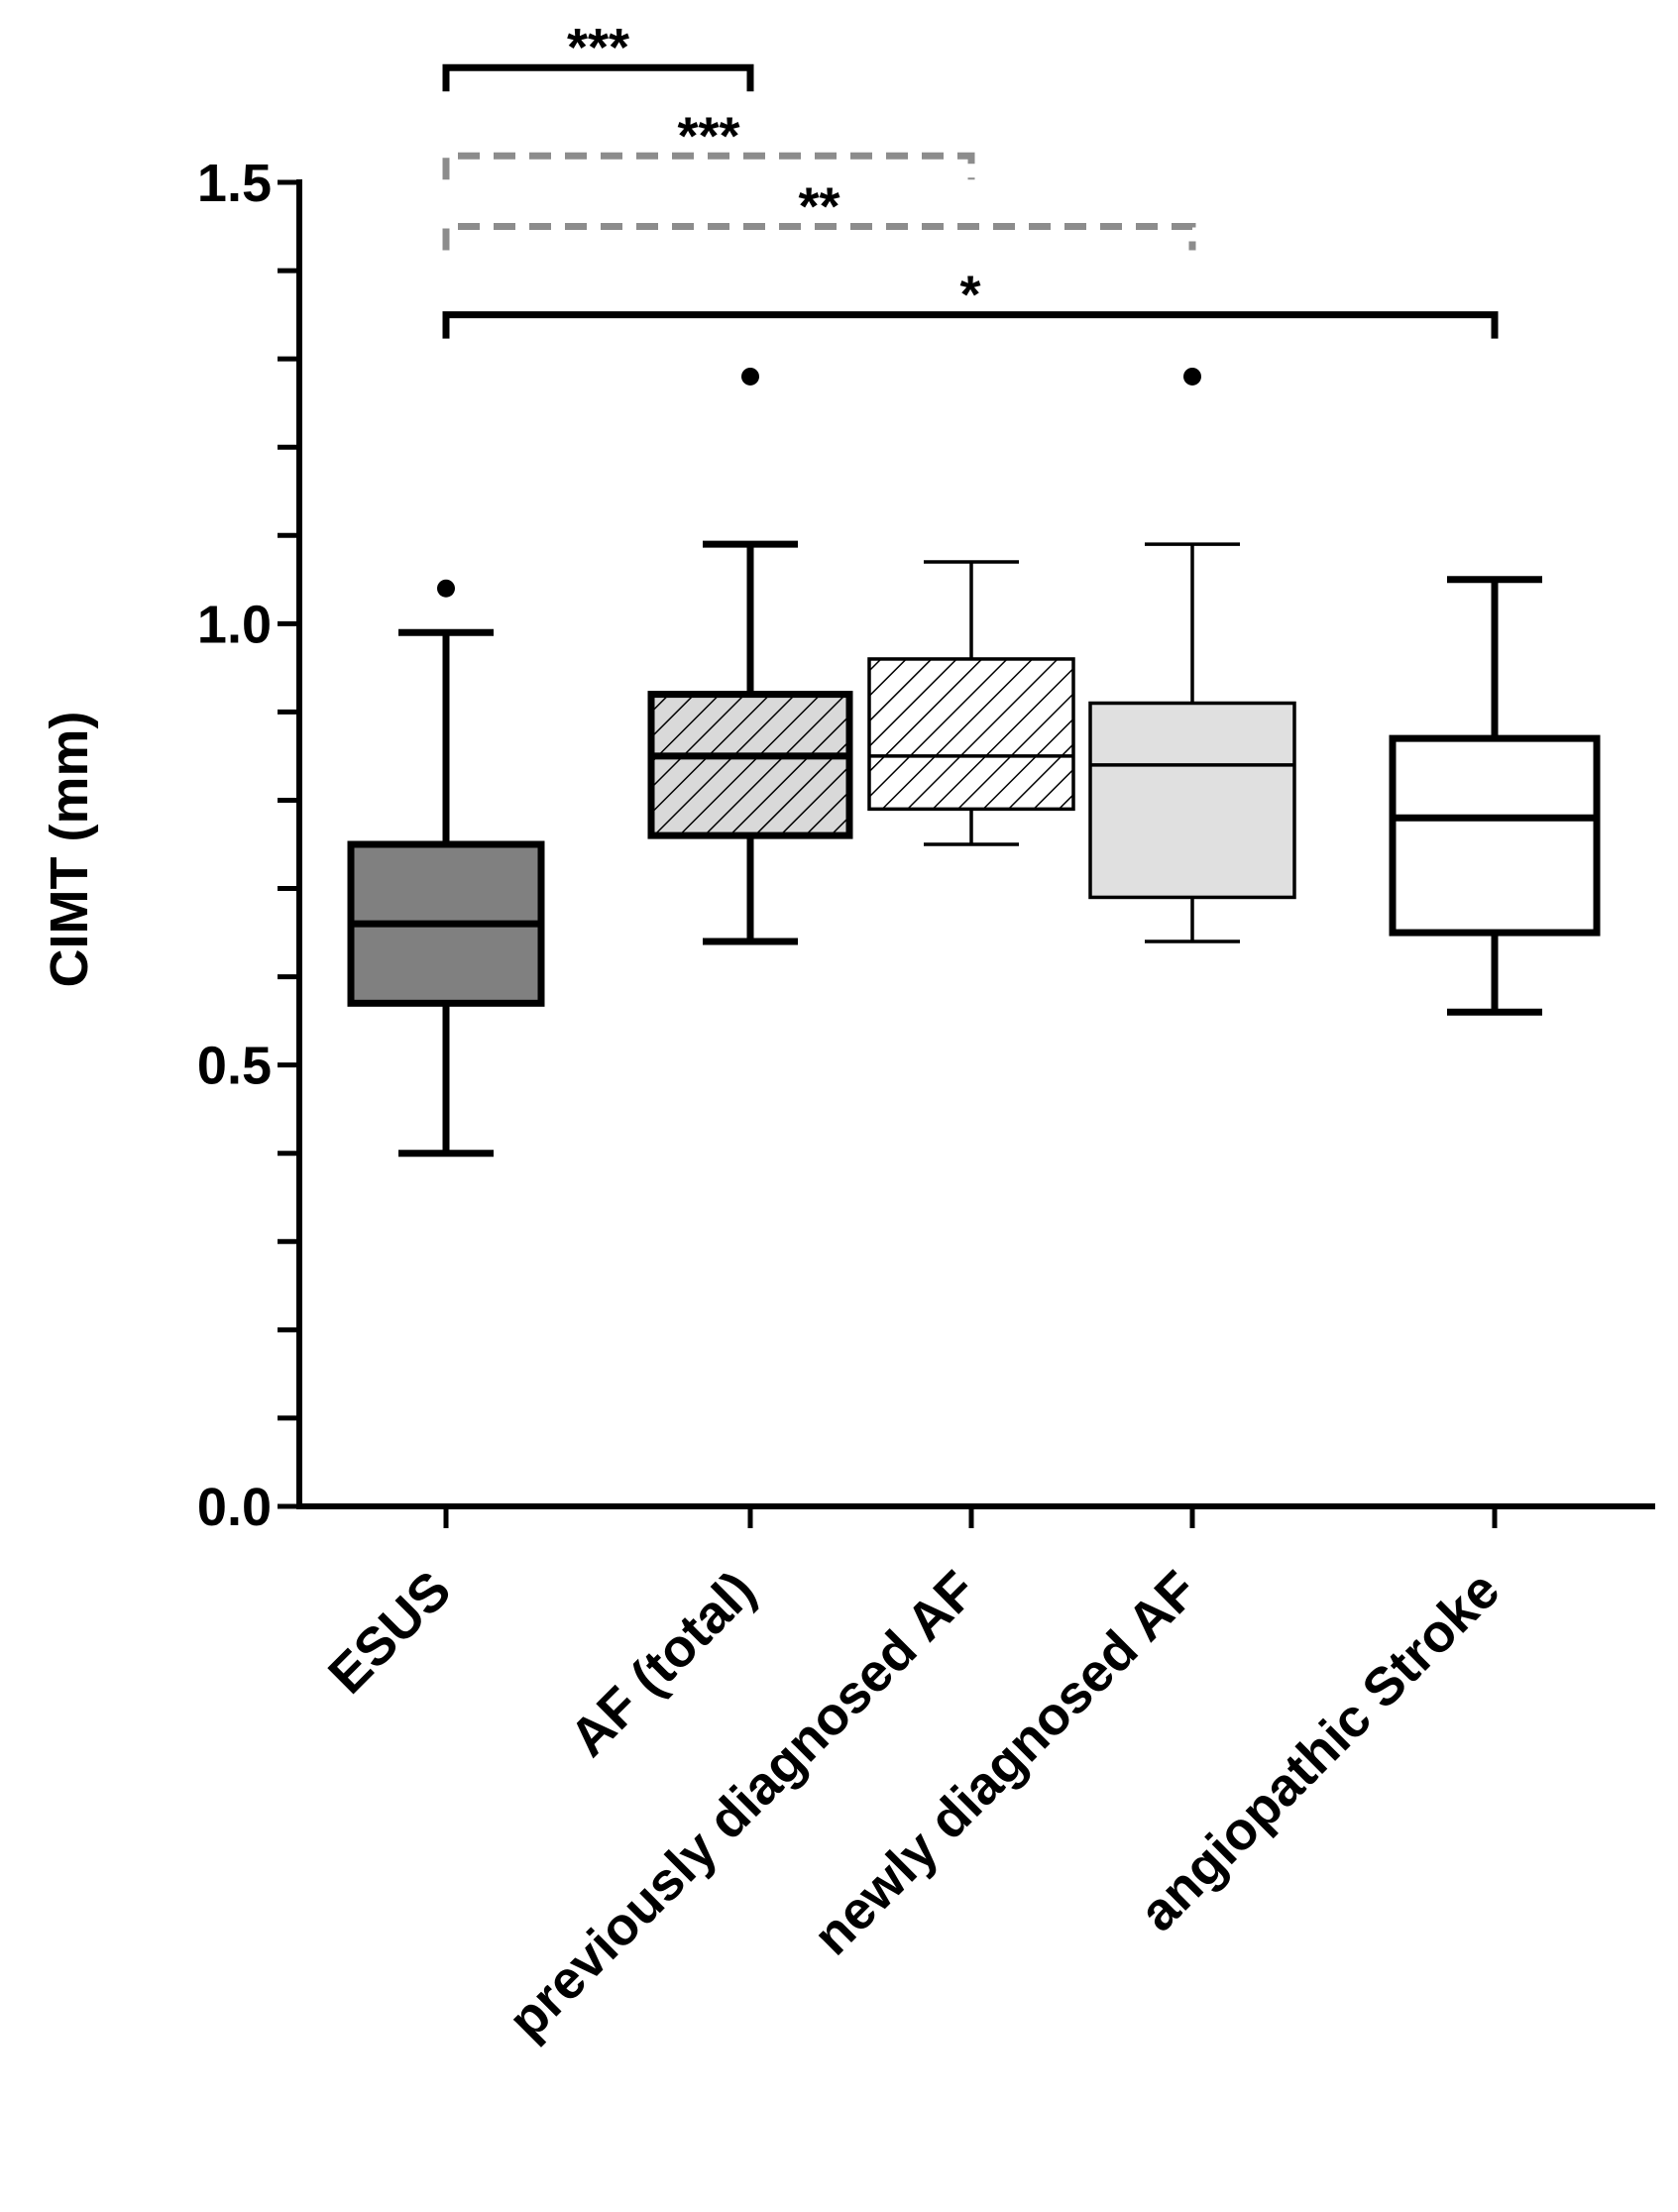 The image size is (1678, 2212). What do you see at coordinates (234, 183) in the screenshot?
I see `y-tick-label: 1.5` at bounding box center [234, 183].